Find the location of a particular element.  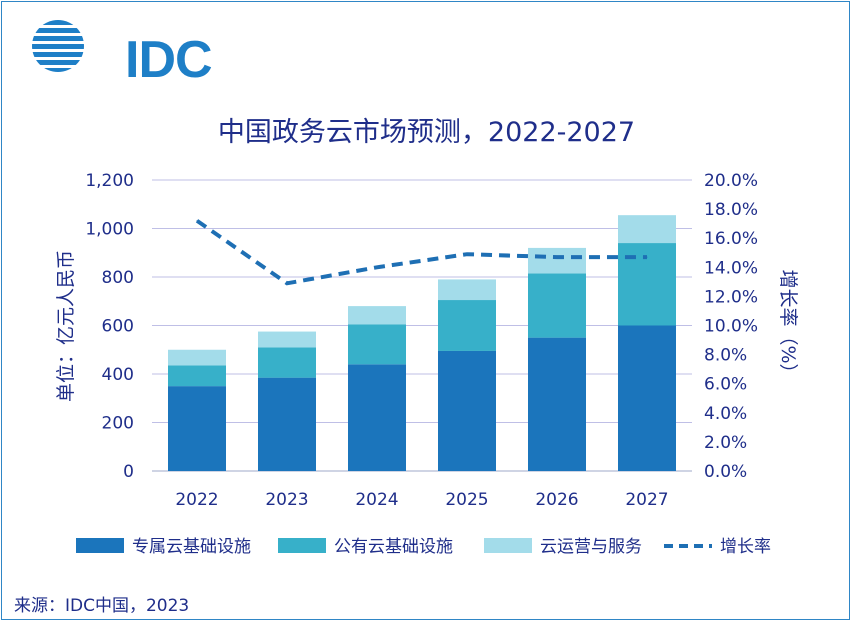

x-tick-label: 2025 is located at coordinates (466, 500).